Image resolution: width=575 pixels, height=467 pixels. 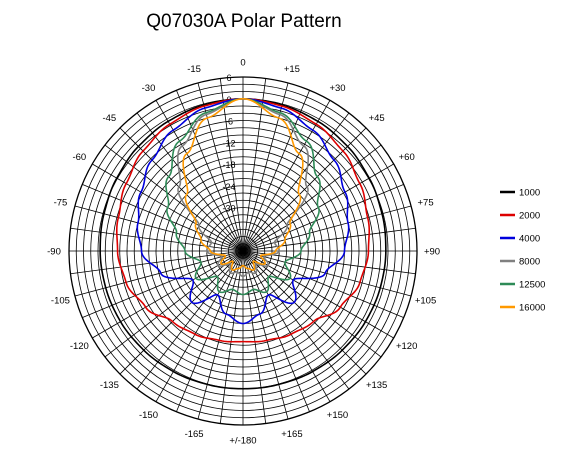 I want to click on chart-title: Q07030A Polar Pattern, so click(x=243, y=21).